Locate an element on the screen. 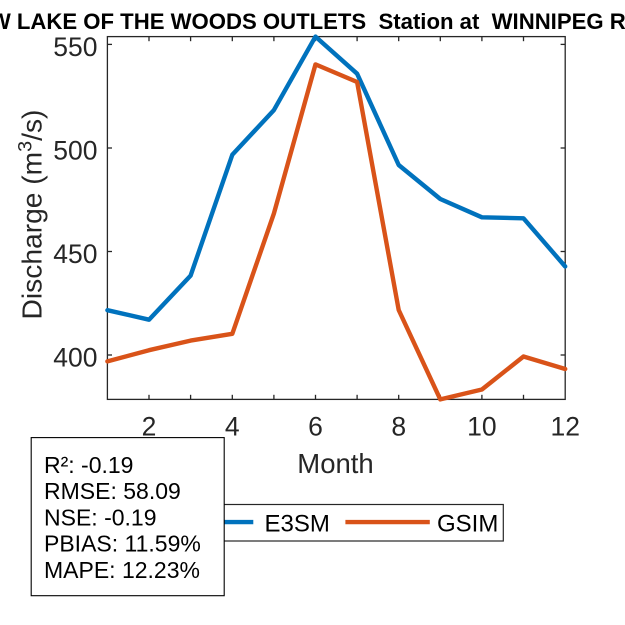  svg-text: 12 is located at coordinates (564, 427).